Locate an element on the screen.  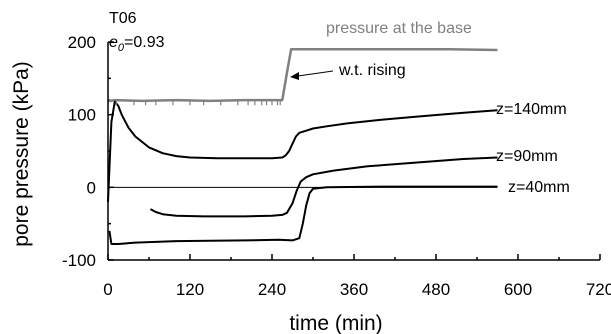
series-line-z-40mm is located at coordinates (303, 215).